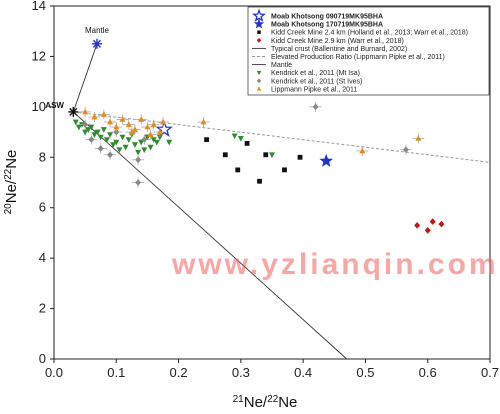 This screenshot has width=500, height=414. Describe the element at coordinates (272, 369) in the screenshot. I see `x-axis: 0.0 0.1 0.2 0.3 0.4 0.5 0.6 0.7` at that location.